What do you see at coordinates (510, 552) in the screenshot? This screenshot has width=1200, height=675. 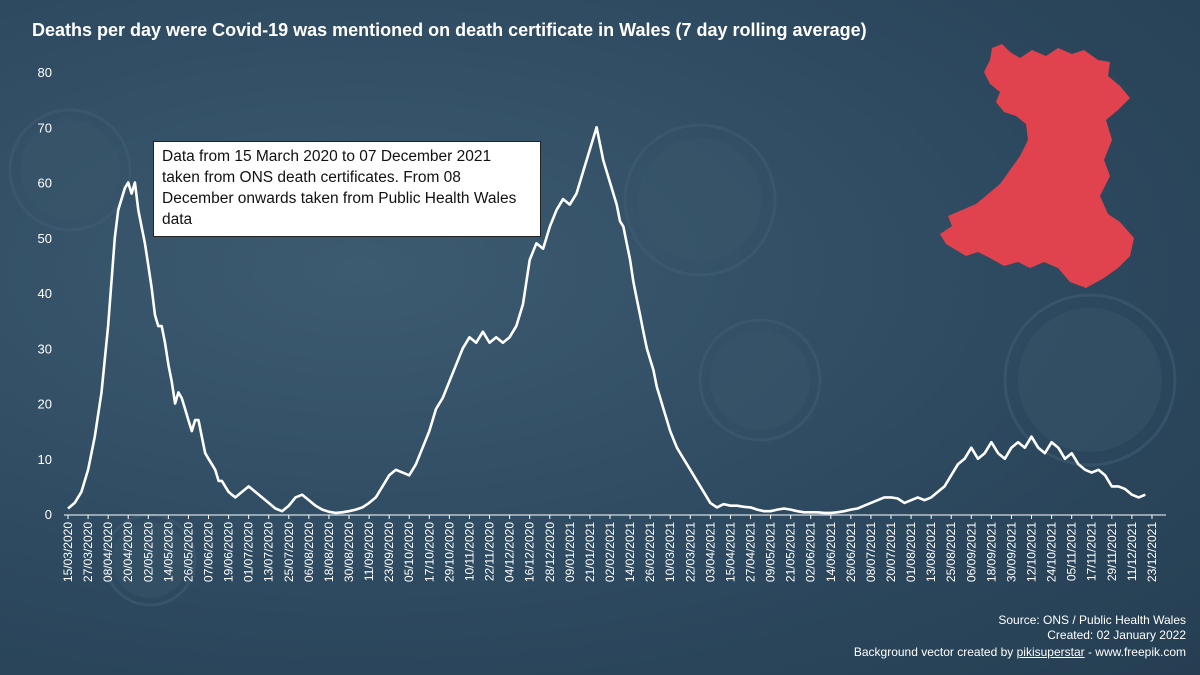 I see `x-tick-label: 04/12/2020` at bounding box center [510, 552].